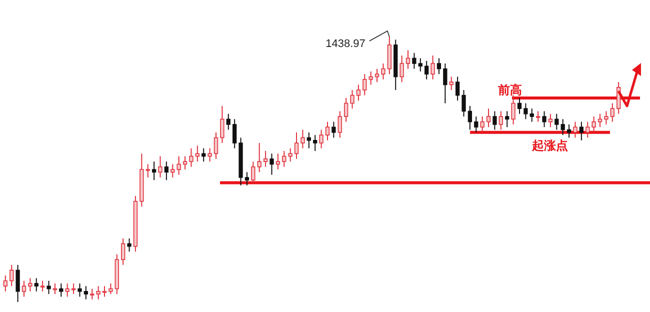  I want to click on ref-line-label: 起涨点, so click(549, 145).